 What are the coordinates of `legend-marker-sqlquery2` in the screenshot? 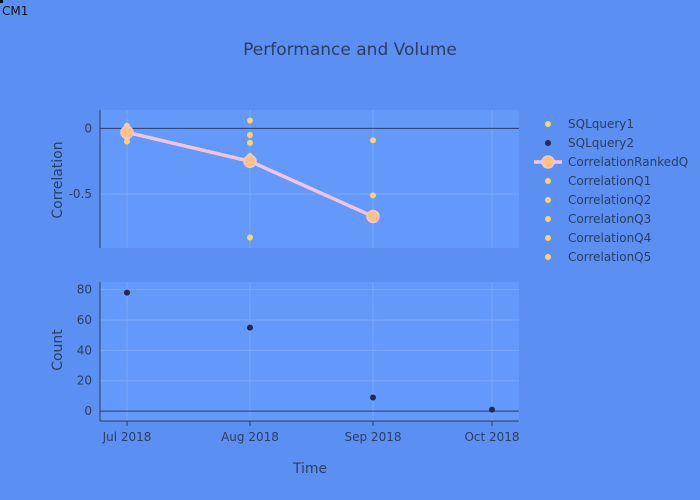 It's located at (548, 143).